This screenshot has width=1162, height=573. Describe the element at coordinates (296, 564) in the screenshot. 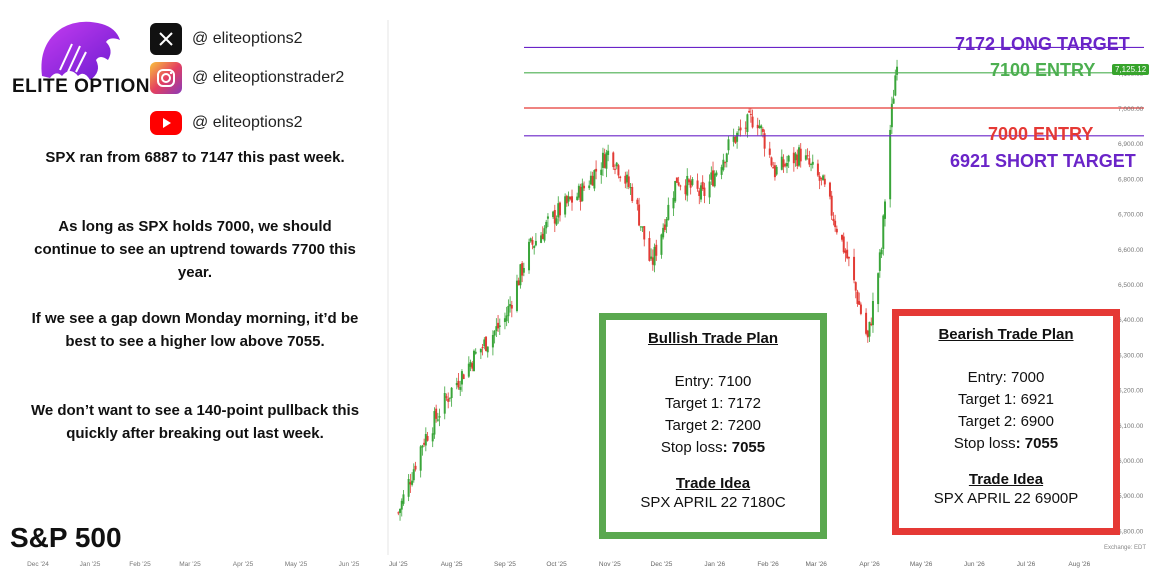

I see `x-tick-label: May '25` at that location.